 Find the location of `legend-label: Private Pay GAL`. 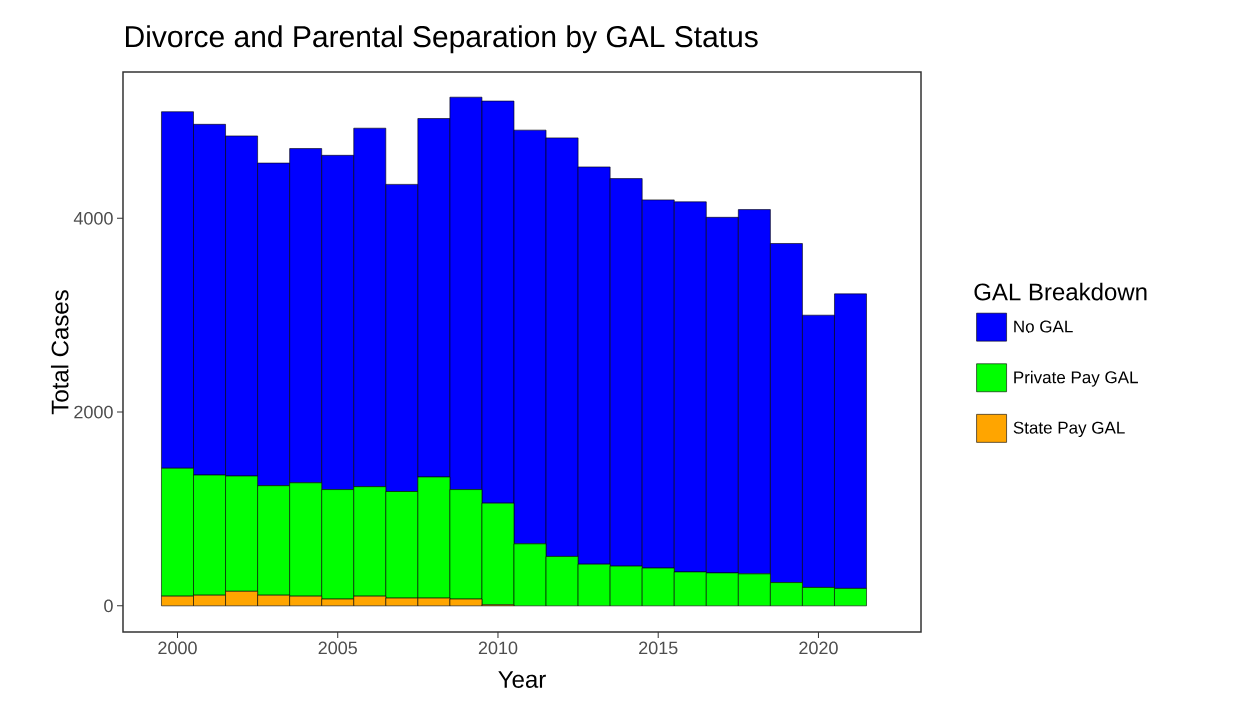

legend-label: Private Pay GAL is located at coordinates (1076, 378).